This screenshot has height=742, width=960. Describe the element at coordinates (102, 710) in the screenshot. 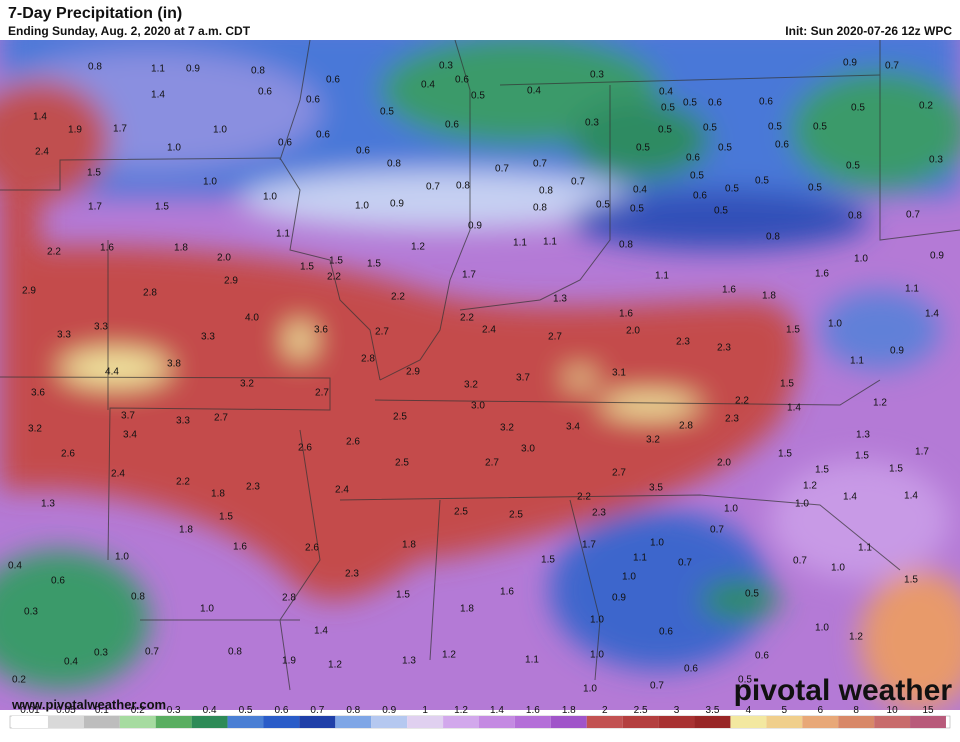

I see `legend-label: 0.1` at that location.